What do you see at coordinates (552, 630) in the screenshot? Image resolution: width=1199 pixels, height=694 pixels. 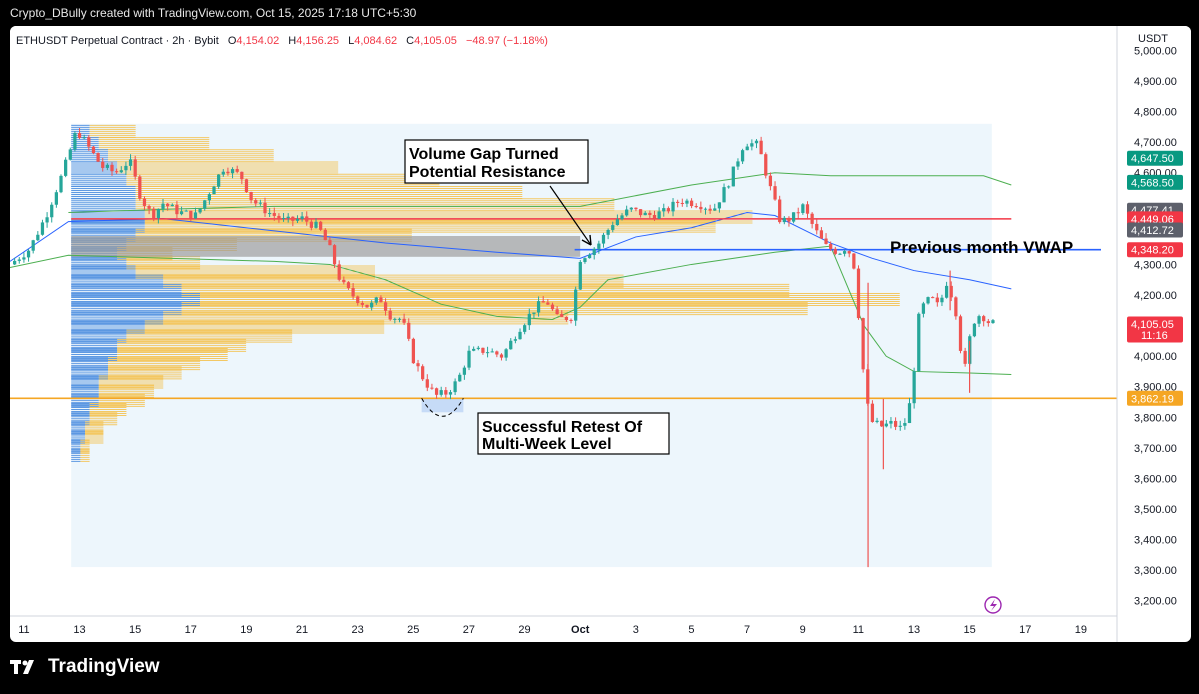 I see `time-scale-ticks: 11 13 15 17 19 21 23 25 27 29 Oct 3 5 7 9 11 13 15 17 19` at bounding box center [552, 630].